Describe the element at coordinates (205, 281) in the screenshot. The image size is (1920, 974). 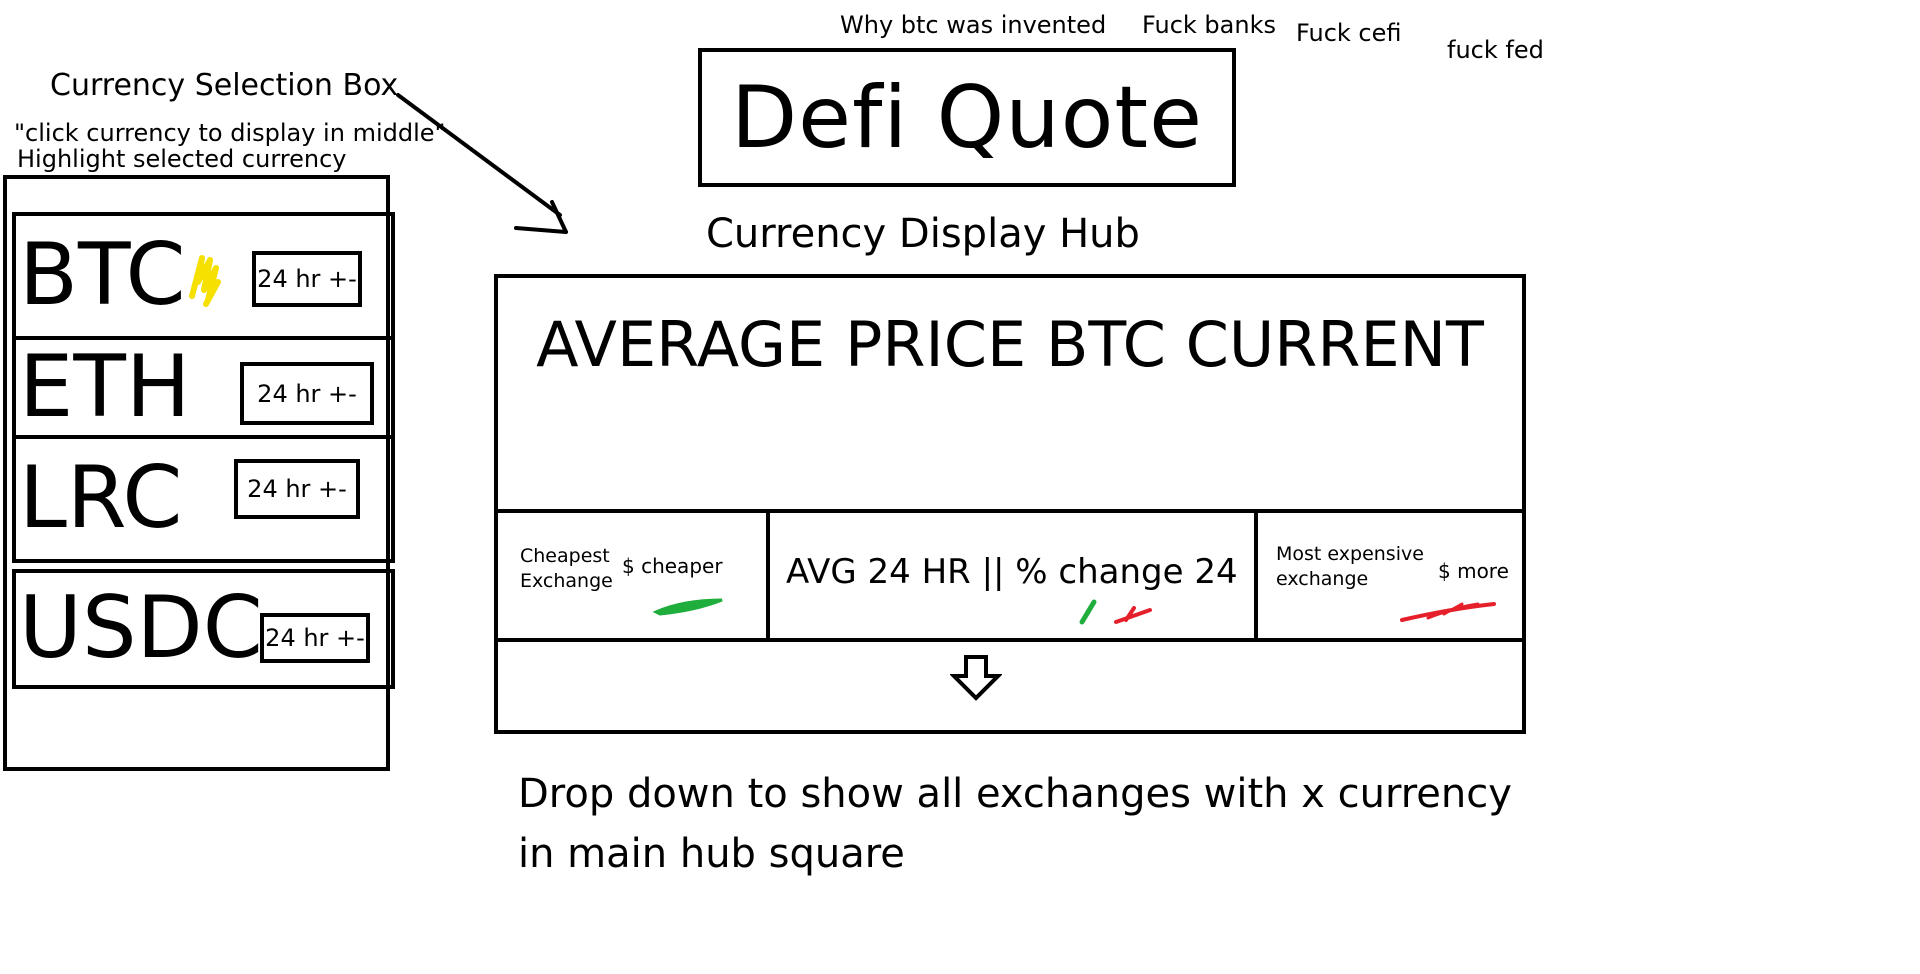
I see `selected-highlight-icon` at that location.